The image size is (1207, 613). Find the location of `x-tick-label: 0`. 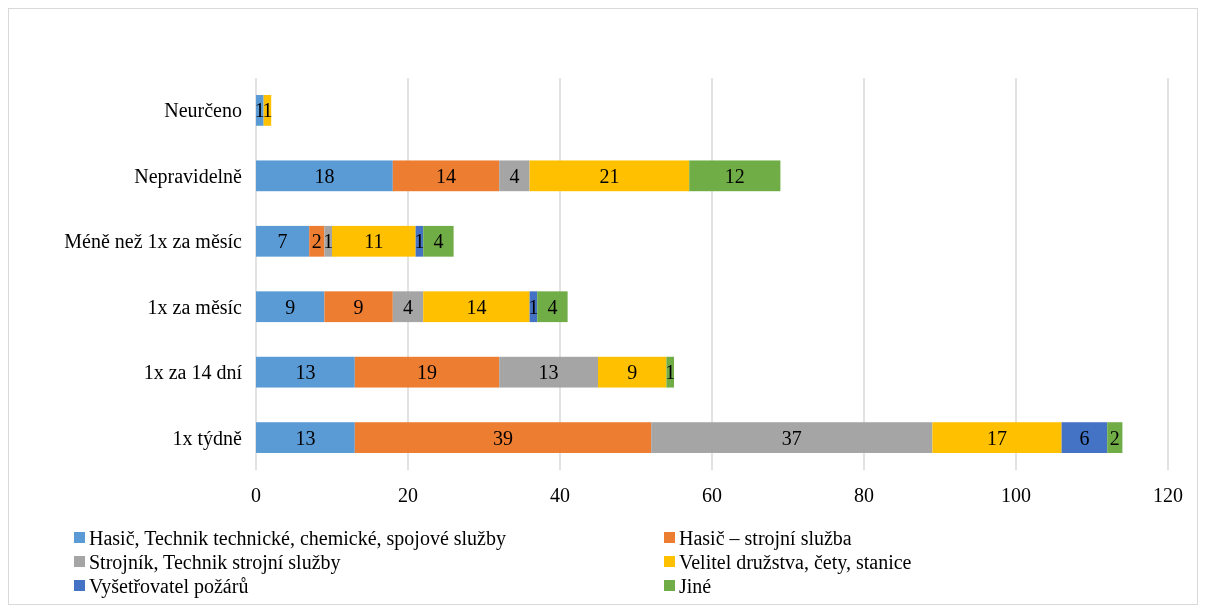

x-tick-label: 0 is located at coordinates (256, 495).